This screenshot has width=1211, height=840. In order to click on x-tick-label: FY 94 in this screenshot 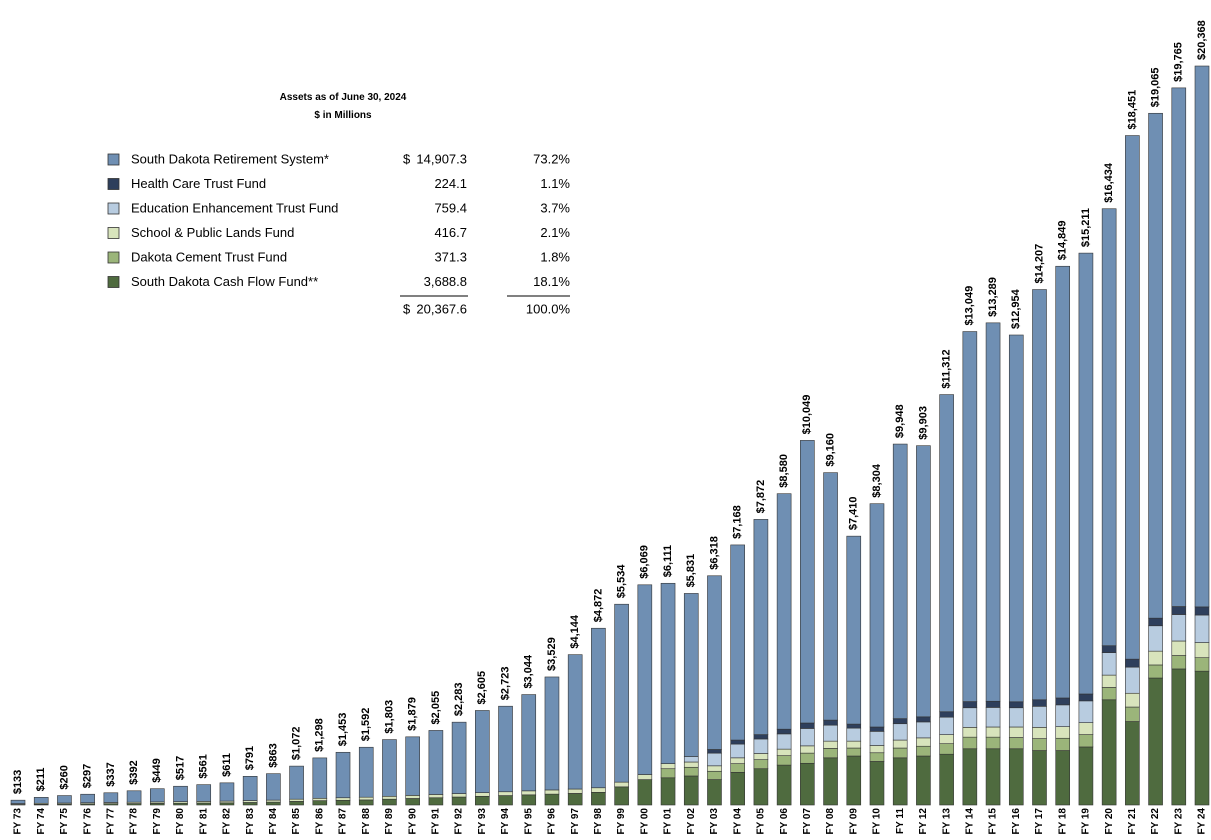, I will do `click(505, 821)`.